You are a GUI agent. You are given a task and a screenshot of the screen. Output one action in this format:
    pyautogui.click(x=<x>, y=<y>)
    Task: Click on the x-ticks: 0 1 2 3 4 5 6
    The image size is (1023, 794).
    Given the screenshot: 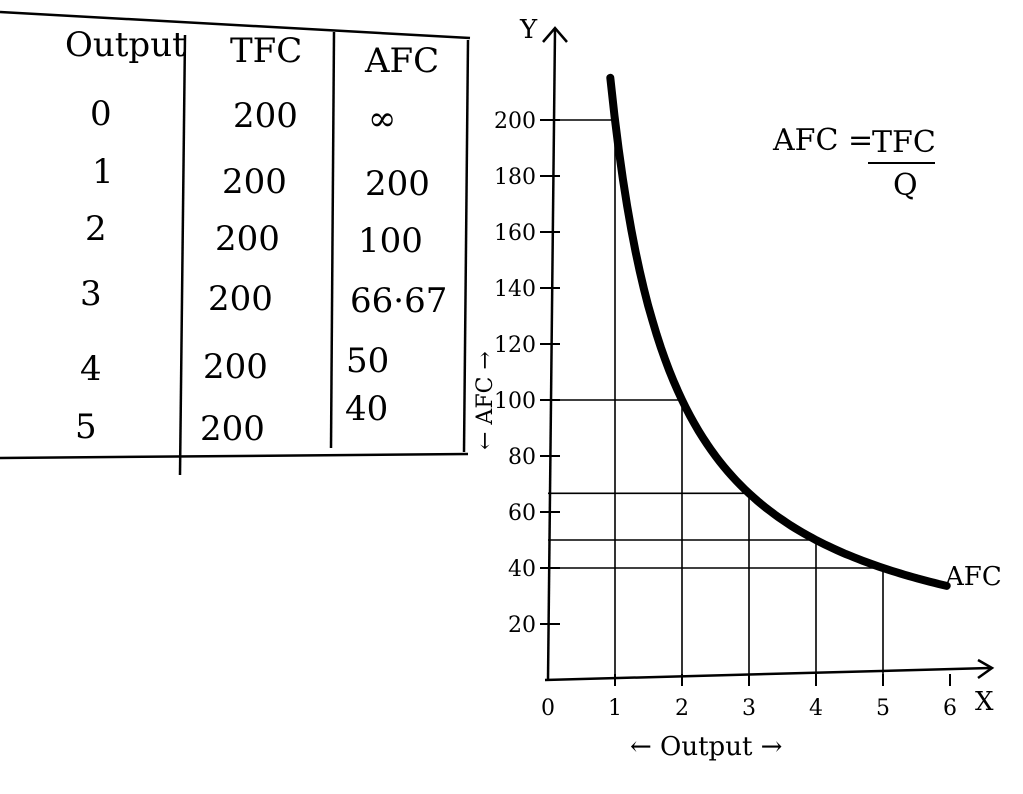 What is the action you would take?
    pyautogui.click(x=749, y=697)
    